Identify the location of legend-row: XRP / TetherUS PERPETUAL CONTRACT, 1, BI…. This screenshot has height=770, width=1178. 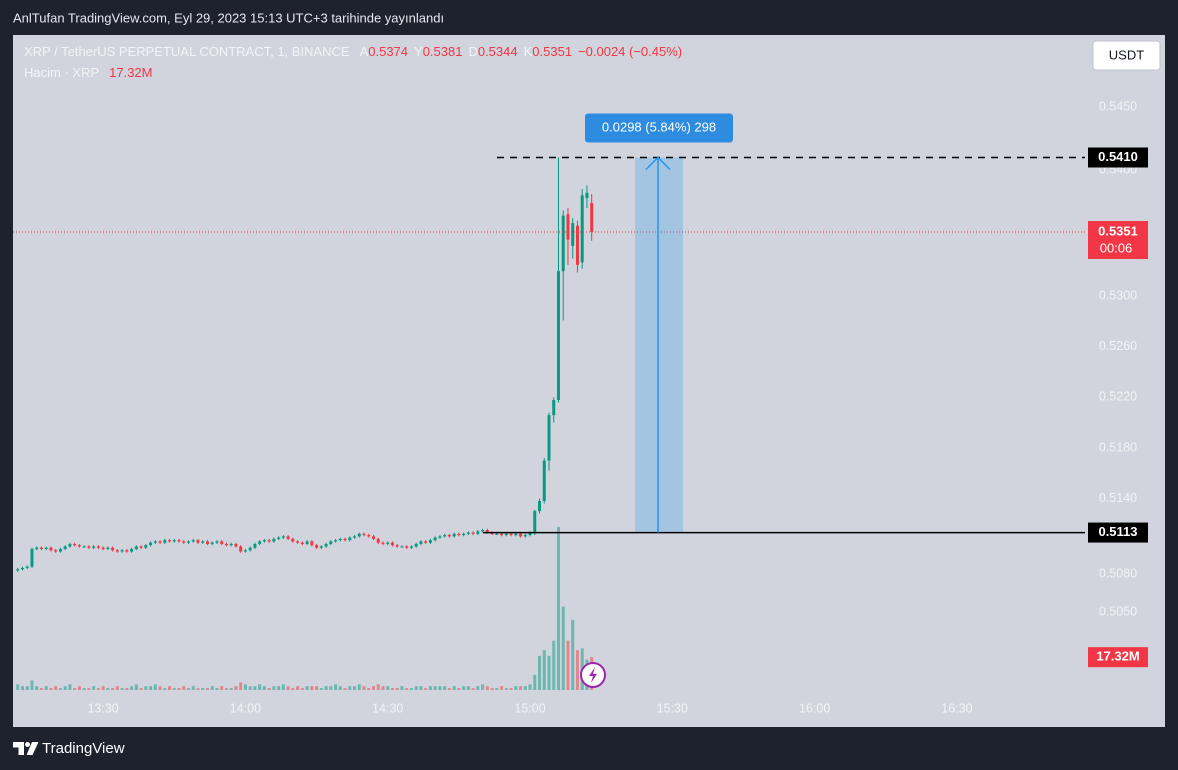
(353, 51).